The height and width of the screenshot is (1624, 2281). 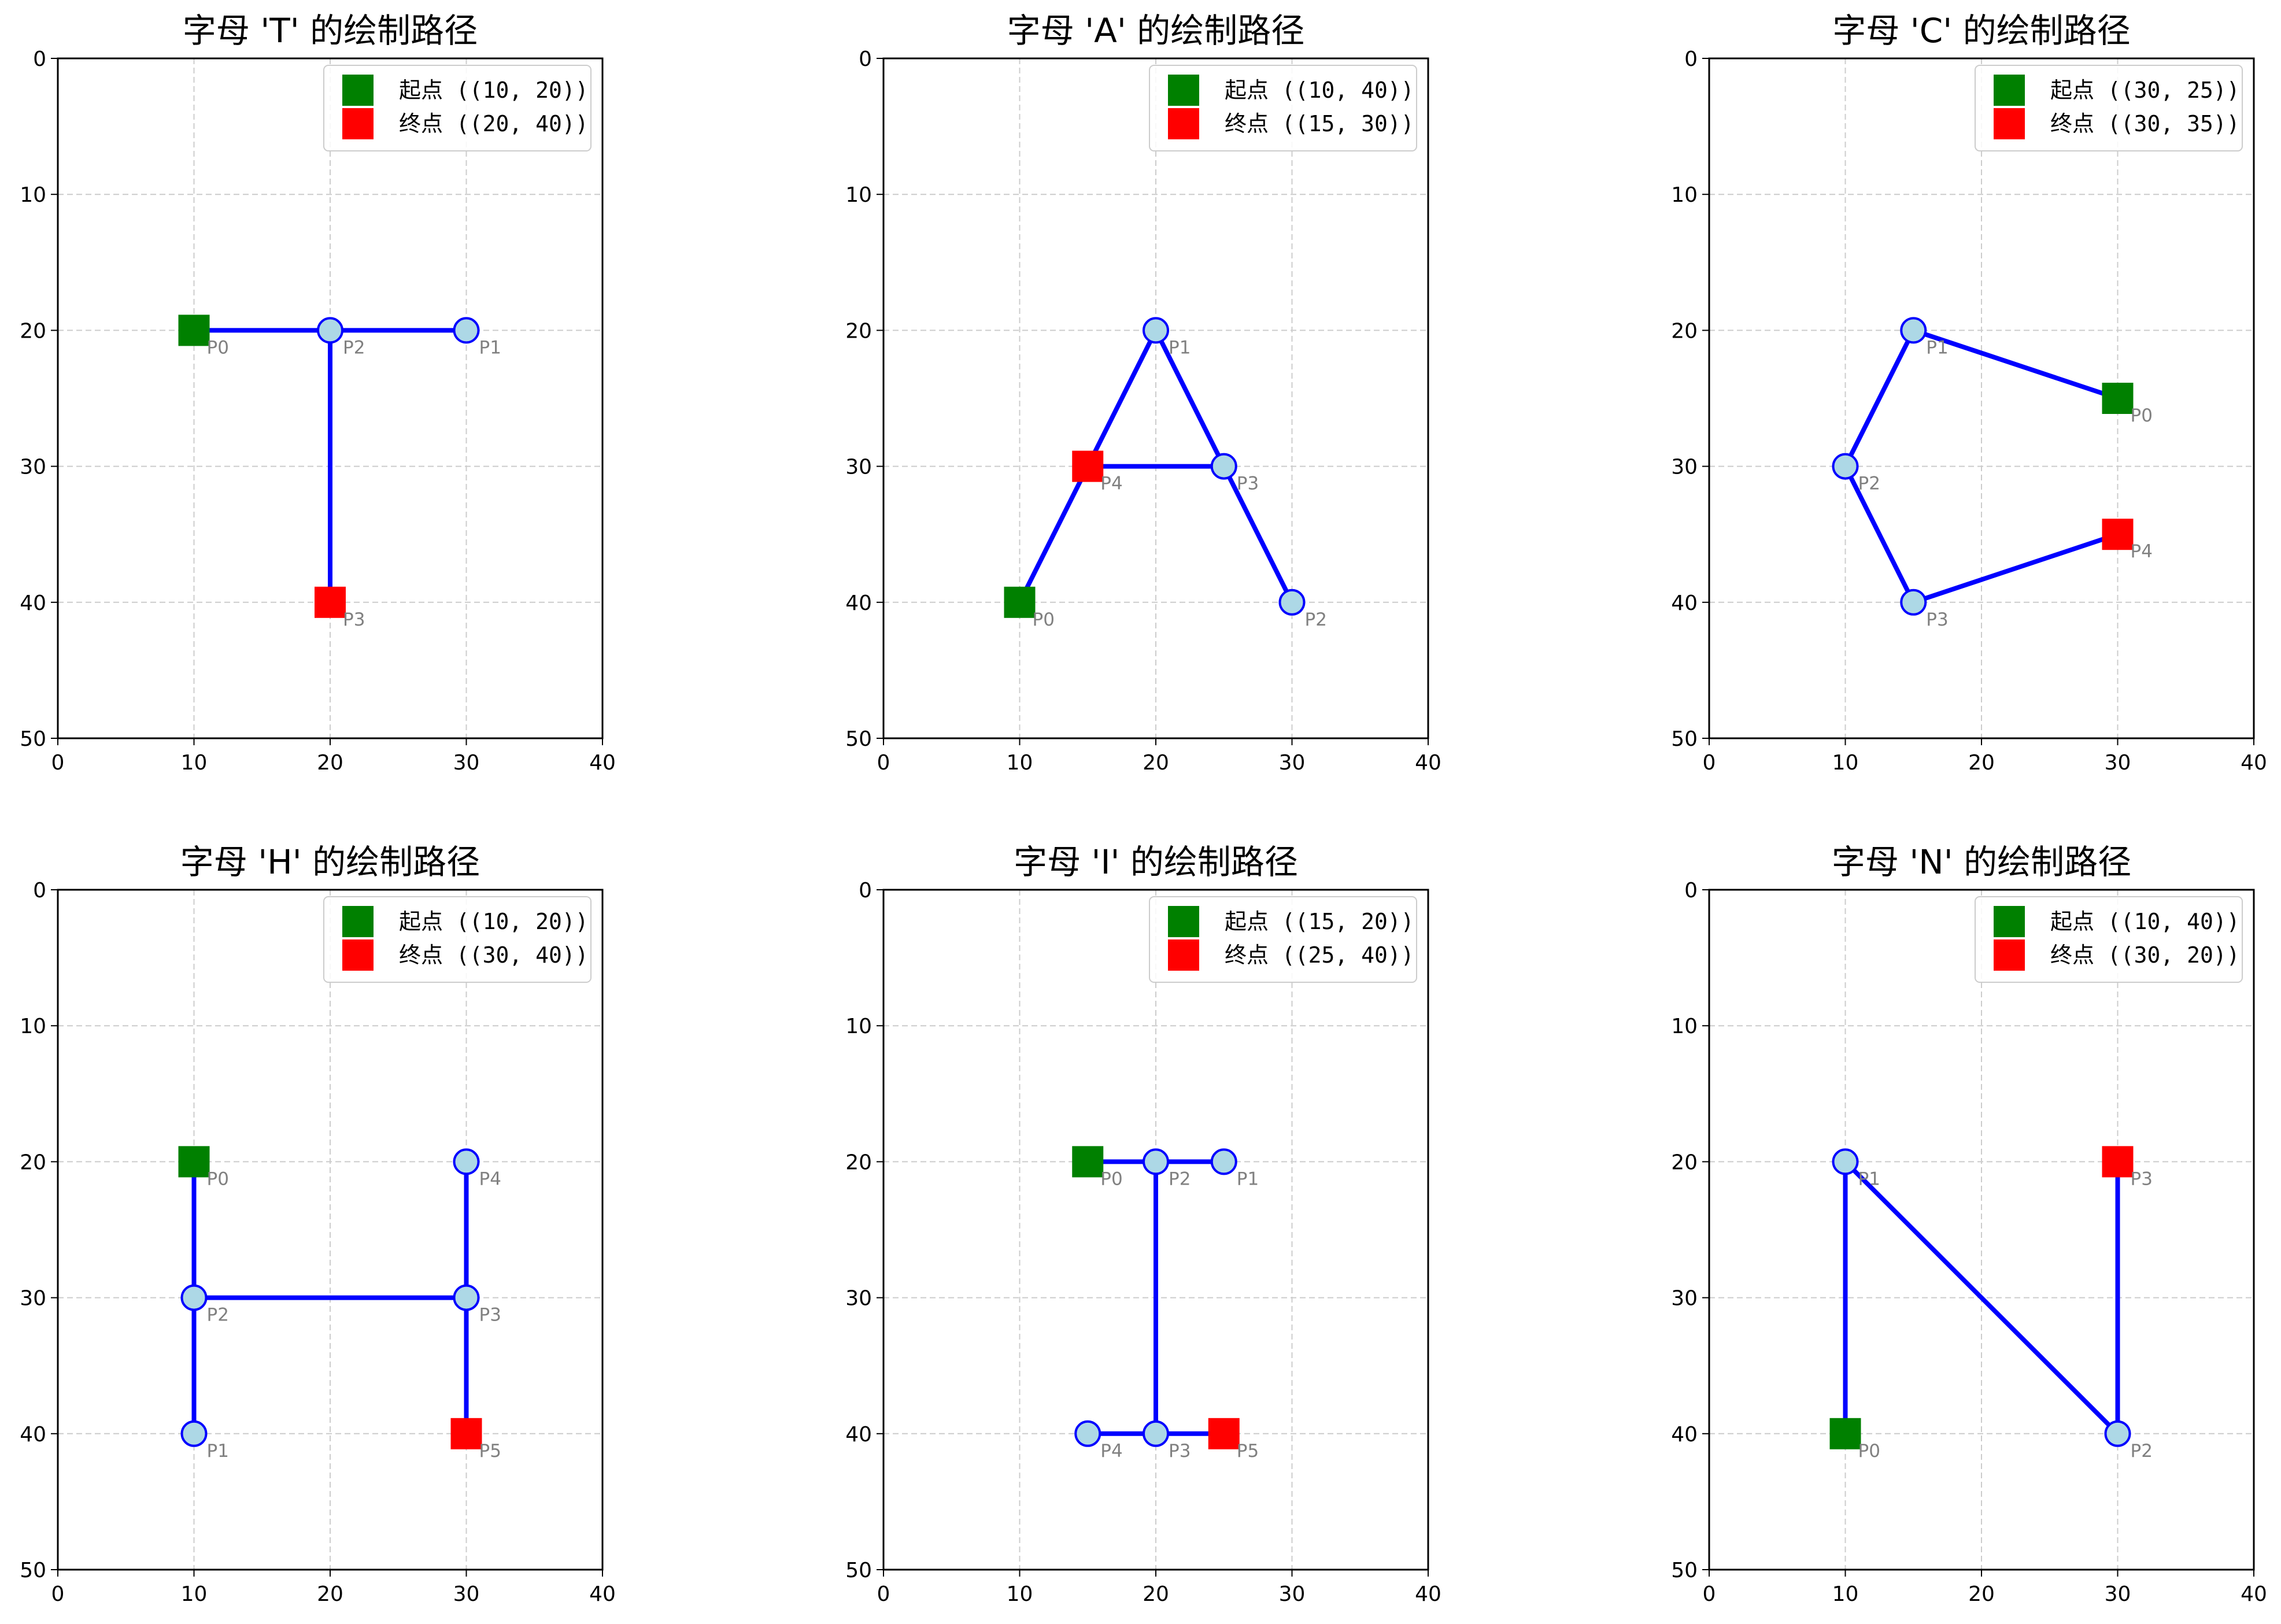 I want to click on legend-entry: 终点 ((30, 35)), so click(x=2145, y=123).